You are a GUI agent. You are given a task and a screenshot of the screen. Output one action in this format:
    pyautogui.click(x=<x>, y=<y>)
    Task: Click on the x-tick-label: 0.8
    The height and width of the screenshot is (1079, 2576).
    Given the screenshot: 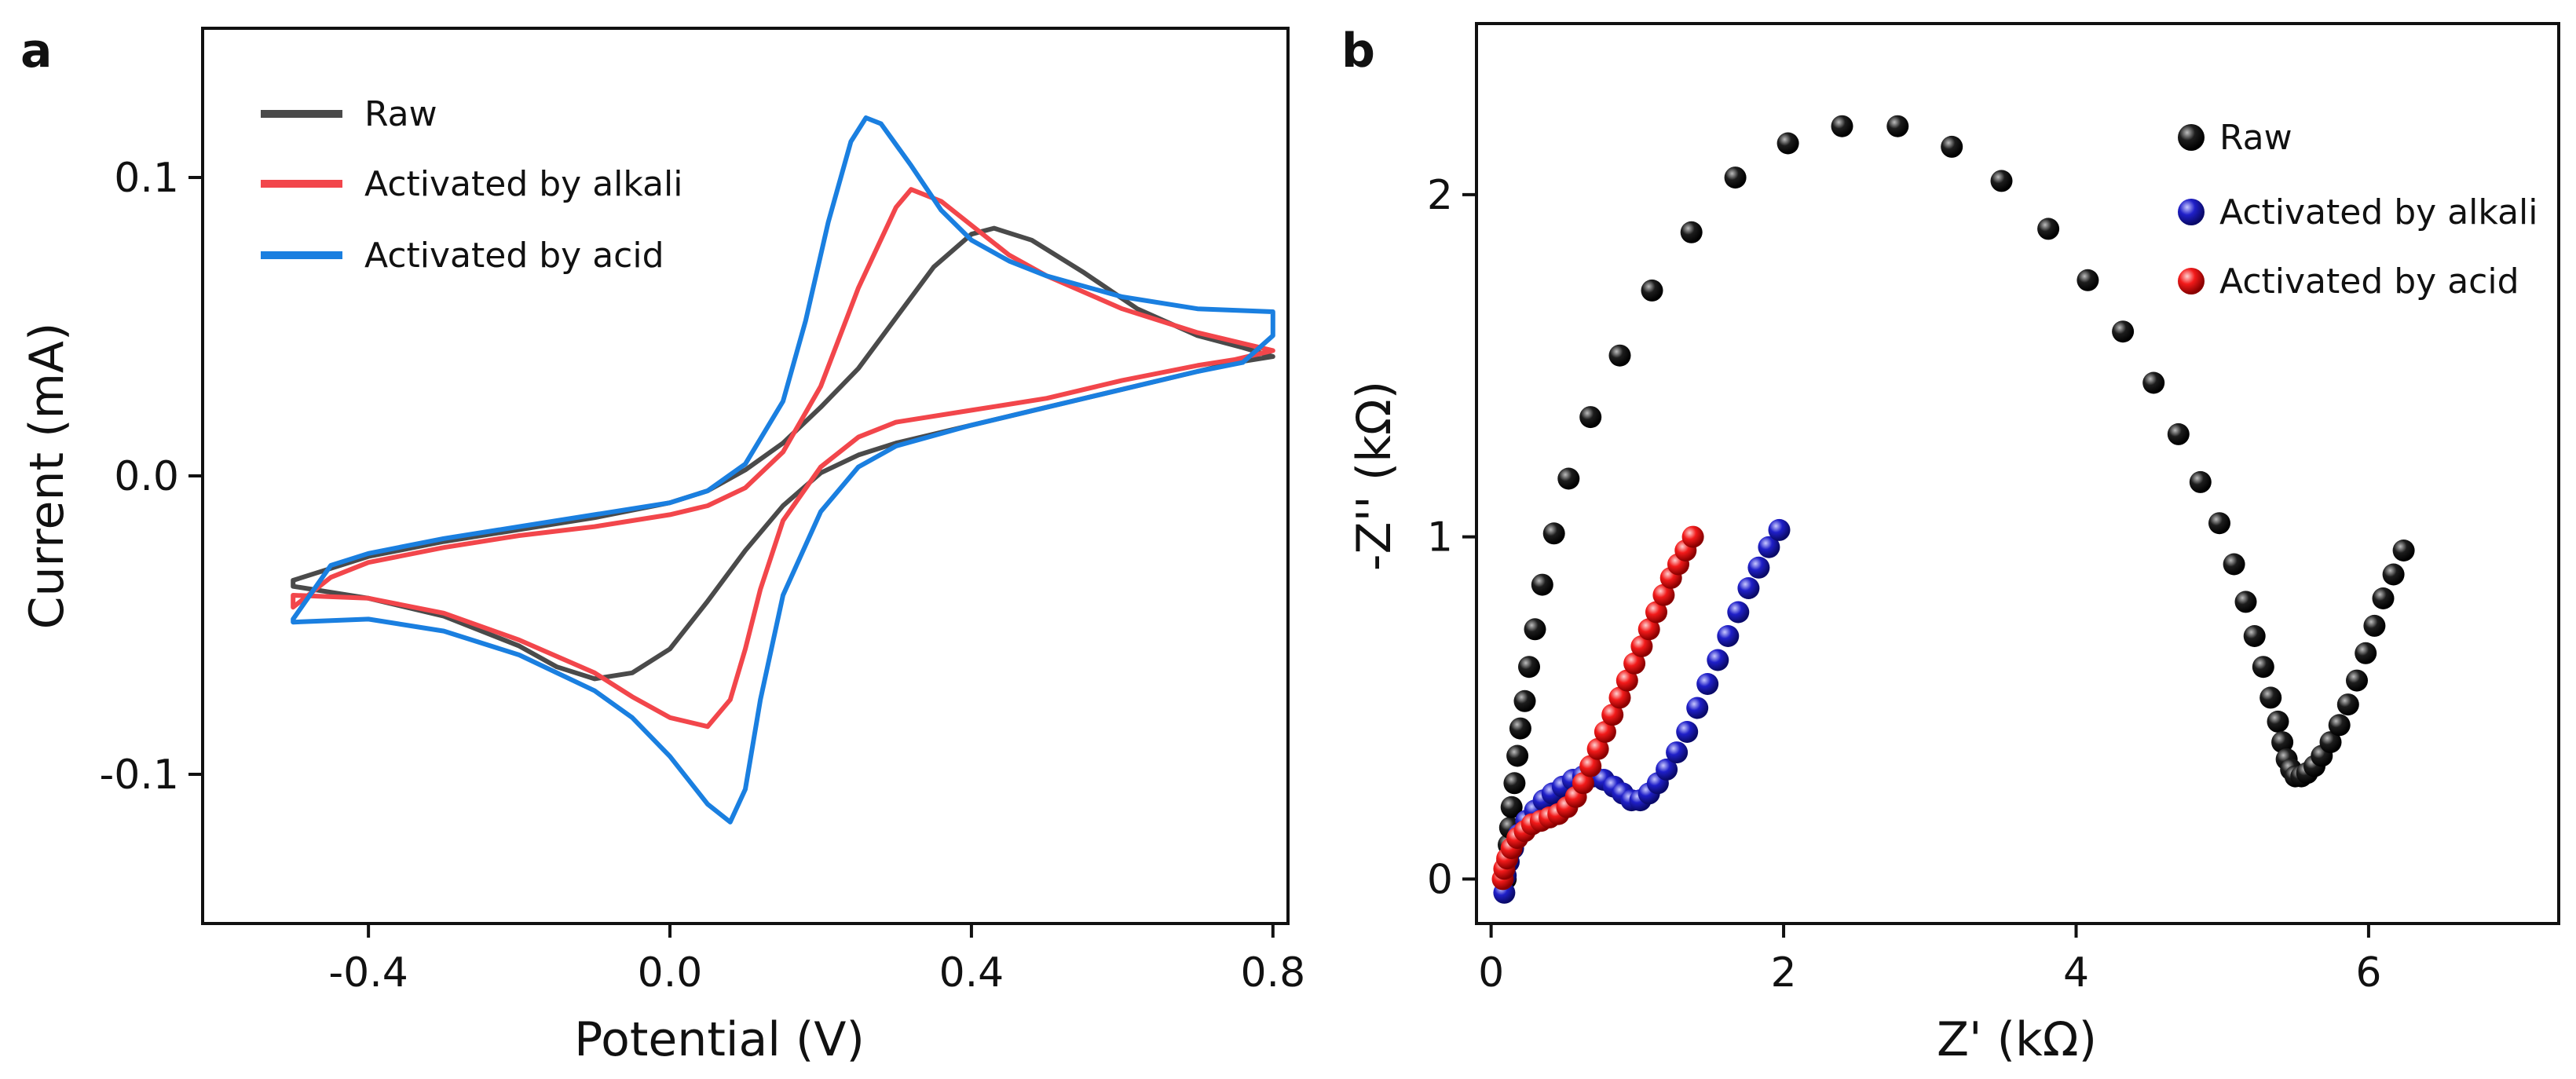 What is the action you would take?
    pyautogui.click(x=1273, y=973)
    